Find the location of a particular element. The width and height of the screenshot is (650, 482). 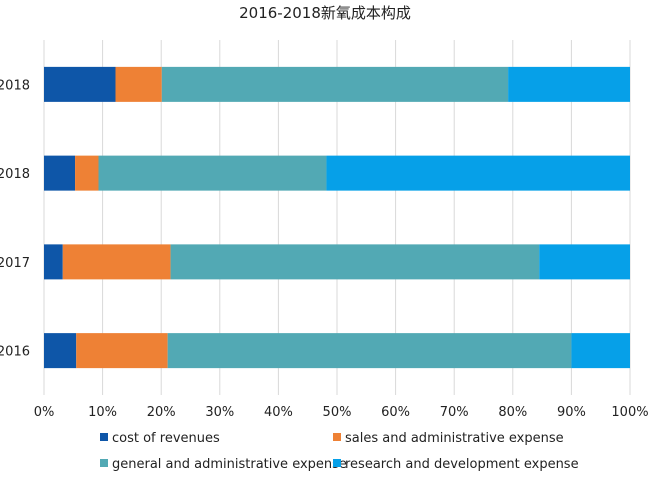

legend-label: research and development expense is located at coordinates (462, 464).